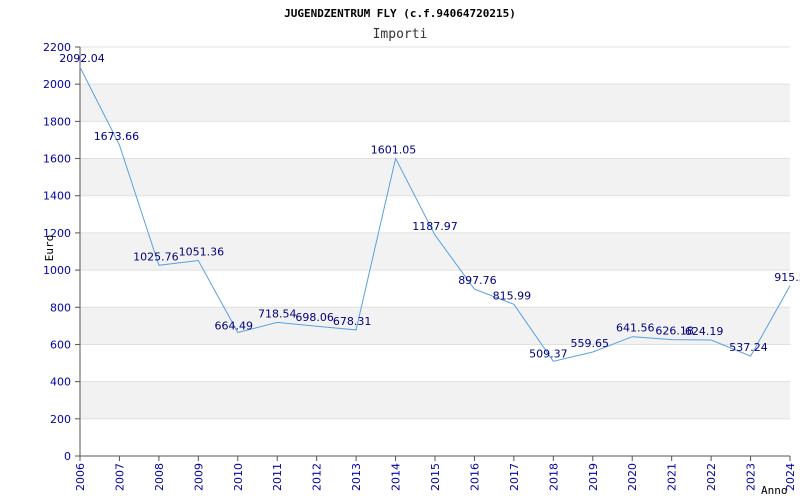 The width and height of the screenshot is (800, 500). What do you see at coordinates (202, 252) in the screenshot?
I see `data-label: 1051.36` at bounding box center [202, 252].